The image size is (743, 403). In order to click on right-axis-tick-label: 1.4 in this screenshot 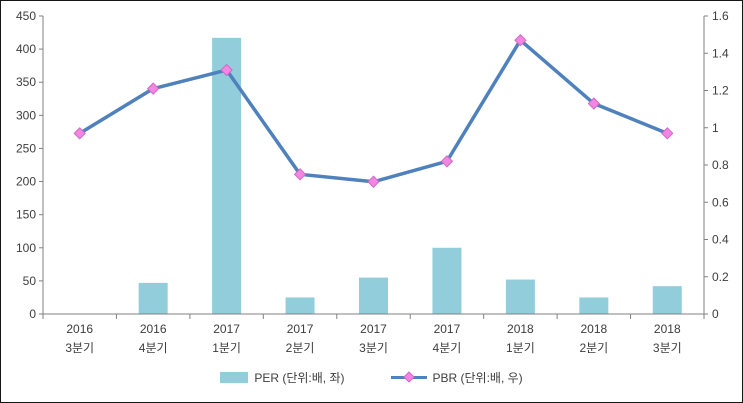, I will do `click(720, 53)`.